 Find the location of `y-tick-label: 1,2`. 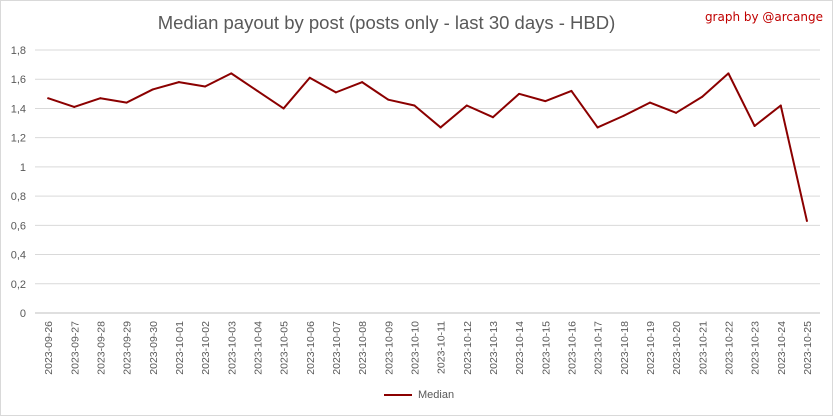

y-tick-label: 1,2 is located at coordinates (18, 139).